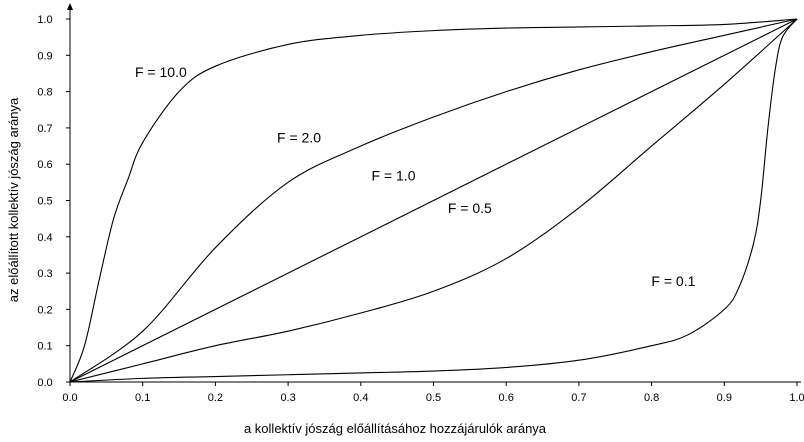  Describe the element at coordinates (433, 398) in the screenshot. I see `x-tick-label: 0.5` at that location.